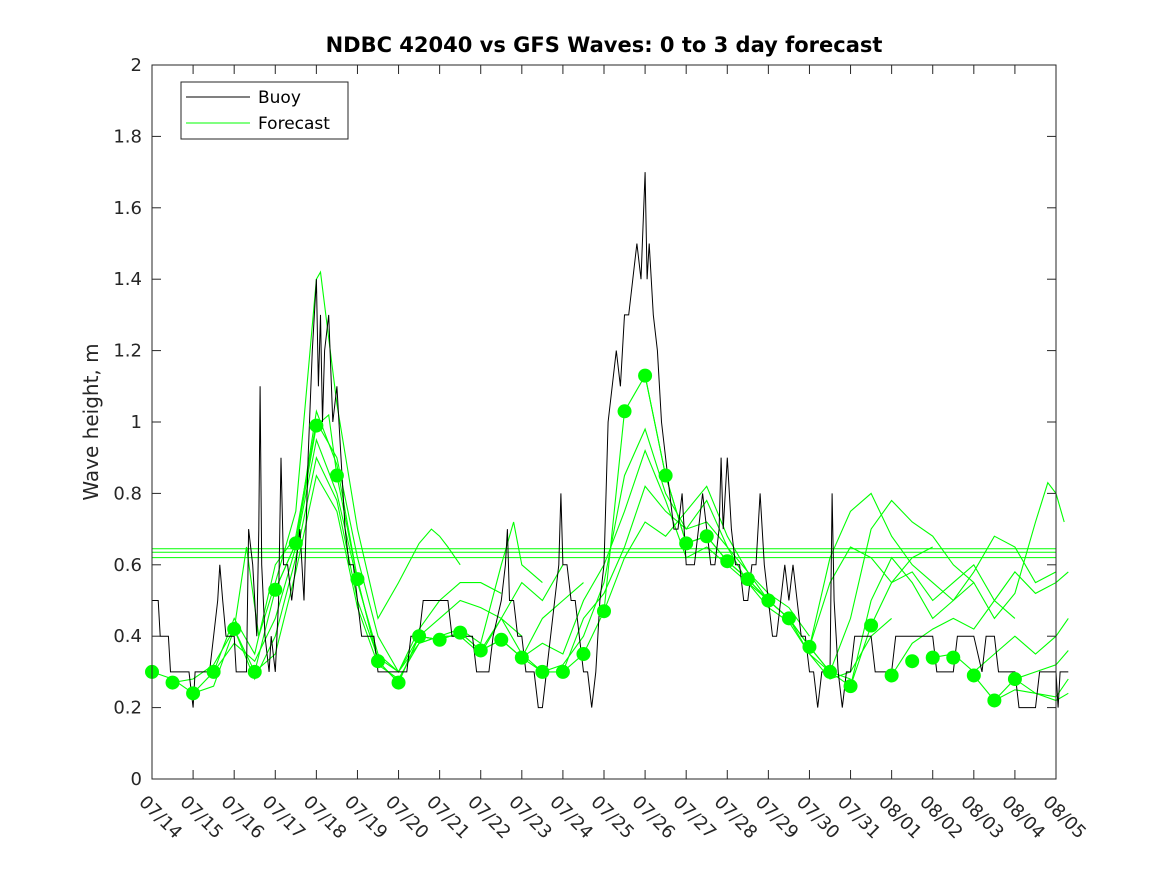  I want to click on x-tick-label: 07/23, so click(530, 818).